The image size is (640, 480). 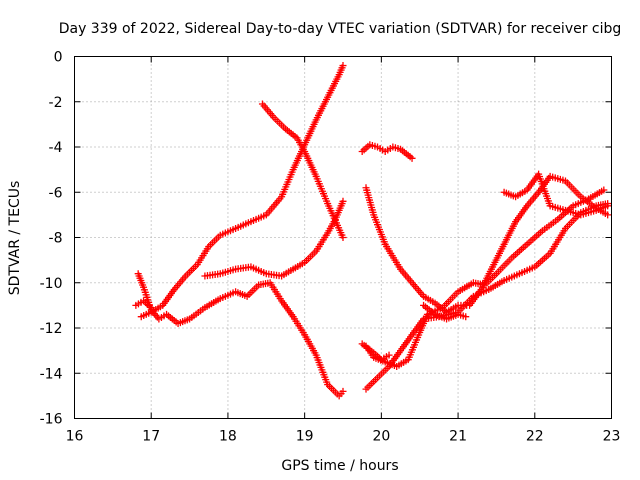 I want to click on x-axis-label: GPS time / hours, so click(x=339, y=466).